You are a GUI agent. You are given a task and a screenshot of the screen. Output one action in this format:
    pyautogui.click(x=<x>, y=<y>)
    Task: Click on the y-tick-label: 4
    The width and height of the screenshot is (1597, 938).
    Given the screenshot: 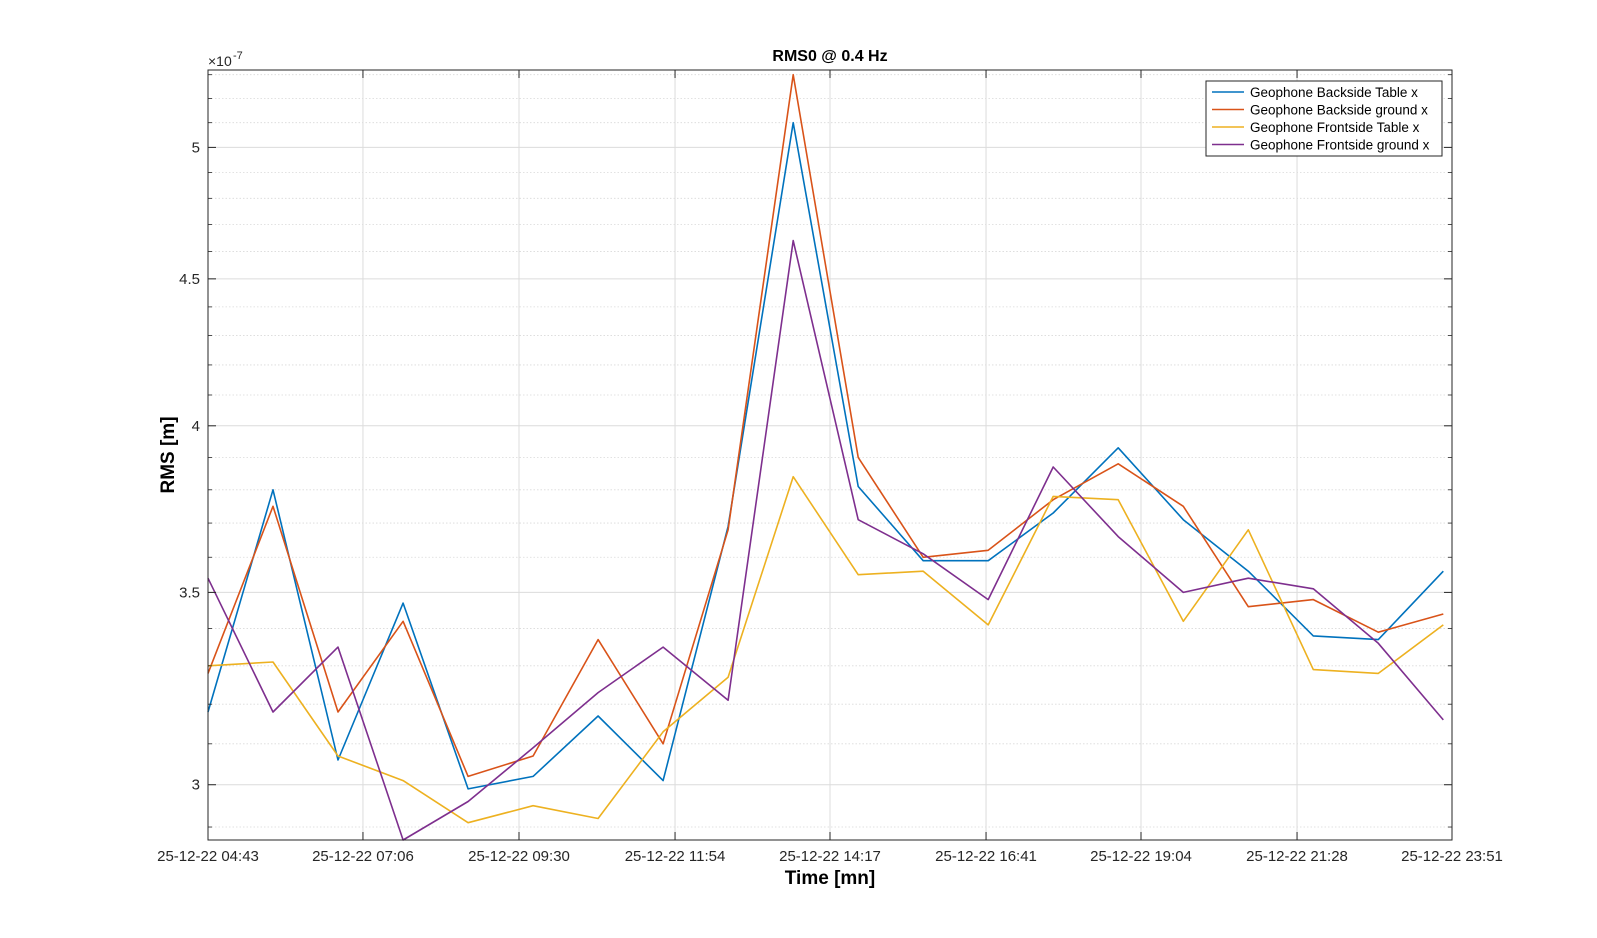 What is the action you would take?
    pyautogui.click(x=196, y=426)
    